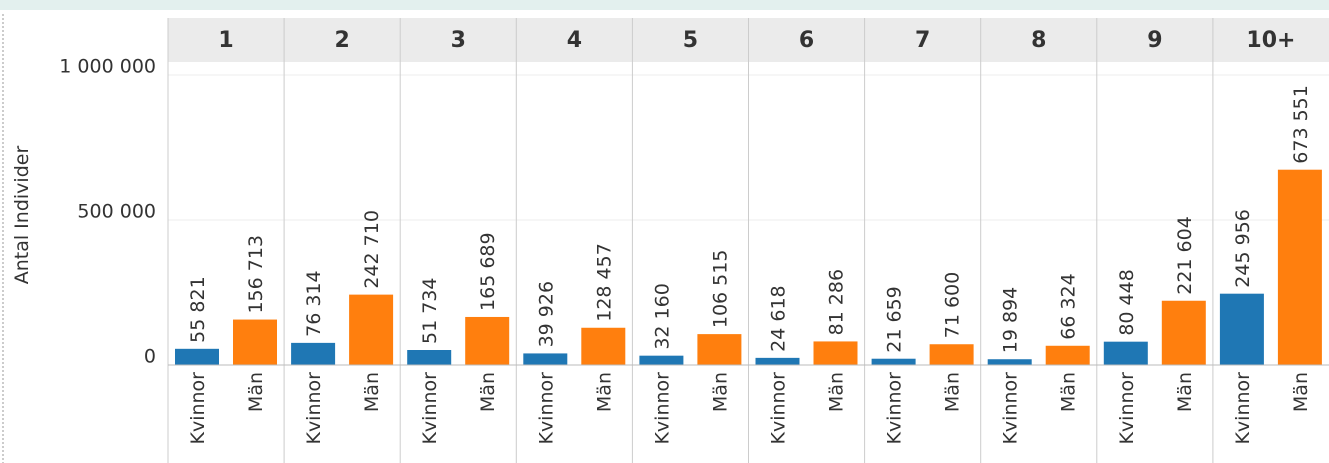  I want to click on top-band, so click(664, 5).